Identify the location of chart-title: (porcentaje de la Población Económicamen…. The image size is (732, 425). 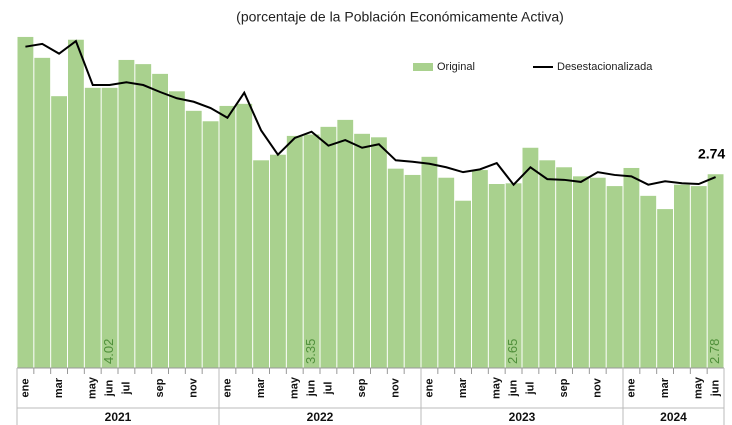
(400, 17).